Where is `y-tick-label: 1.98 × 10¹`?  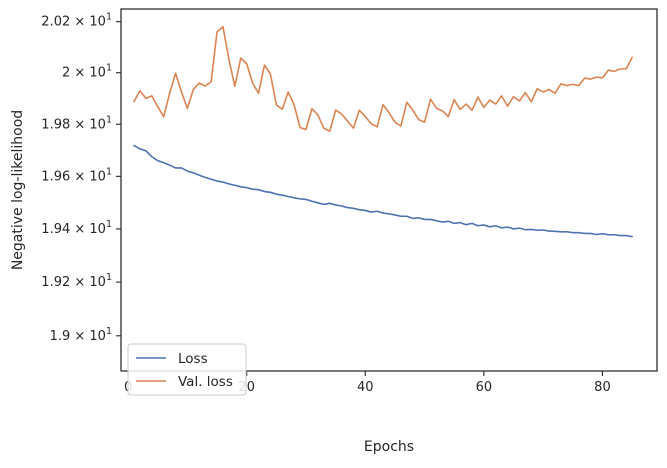 y-tick-label: 1.98 × 10¹ is located at coordinates (76, 123).